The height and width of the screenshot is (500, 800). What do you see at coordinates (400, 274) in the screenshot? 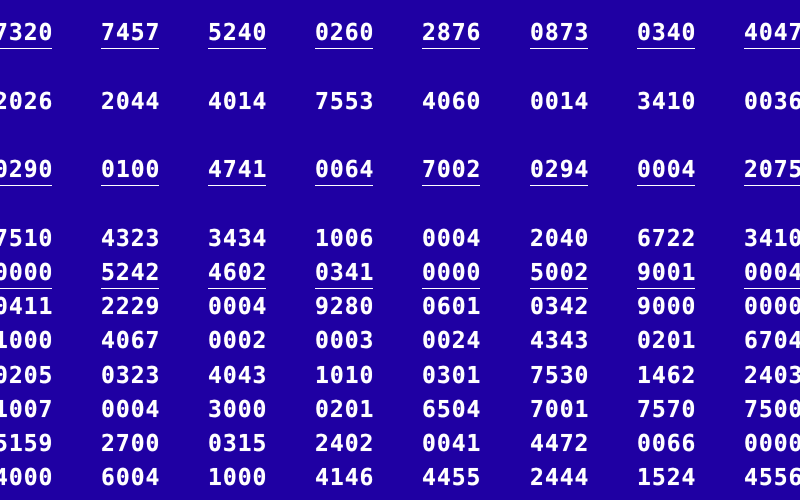
I see `grid-row: 0000 5242 4602 0341 0000 5002 9001 0004` at bounding box center [400, 274].